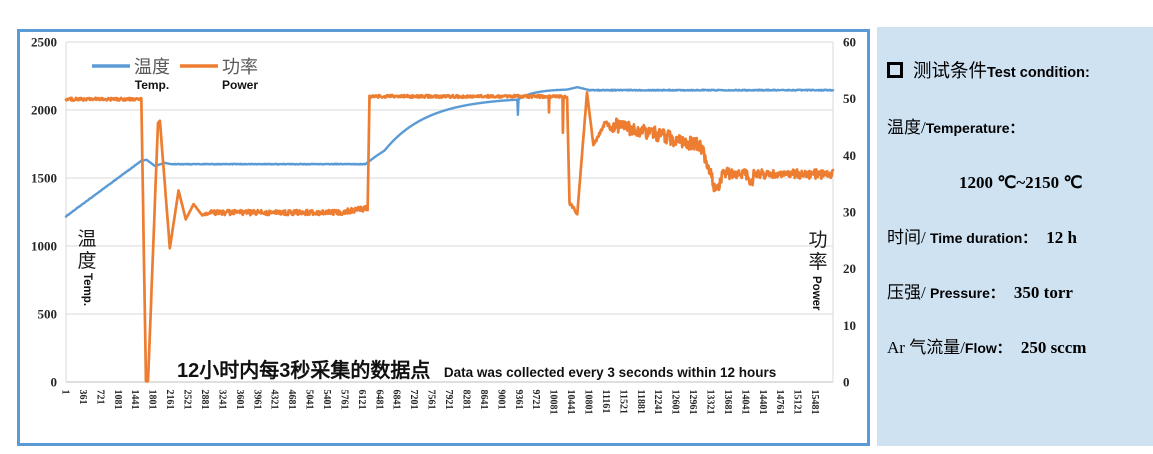 The image size is (1153, 454). Describe the element at coordinates (466, 400) in the screenshot. I see `x-tick-label: 8281` at that location.